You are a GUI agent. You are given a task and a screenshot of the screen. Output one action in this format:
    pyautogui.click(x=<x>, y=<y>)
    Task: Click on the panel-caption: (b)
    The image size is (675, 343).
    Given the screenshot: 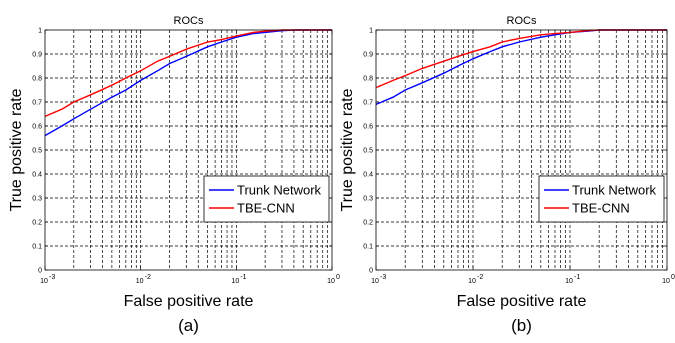 What is the action you would take?
    pyautogui.click(x=521, y=325)
    